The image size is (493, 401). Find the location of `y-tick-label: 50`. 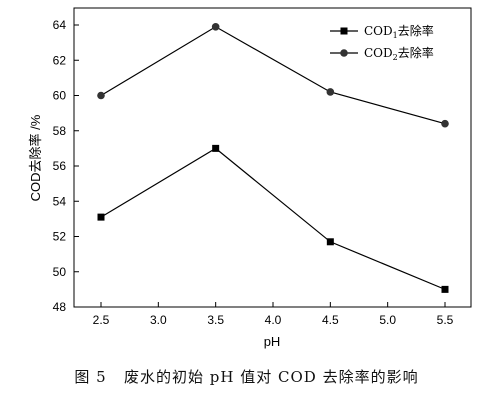

y-tick-label: 50 is located at coordinates (60, 272).